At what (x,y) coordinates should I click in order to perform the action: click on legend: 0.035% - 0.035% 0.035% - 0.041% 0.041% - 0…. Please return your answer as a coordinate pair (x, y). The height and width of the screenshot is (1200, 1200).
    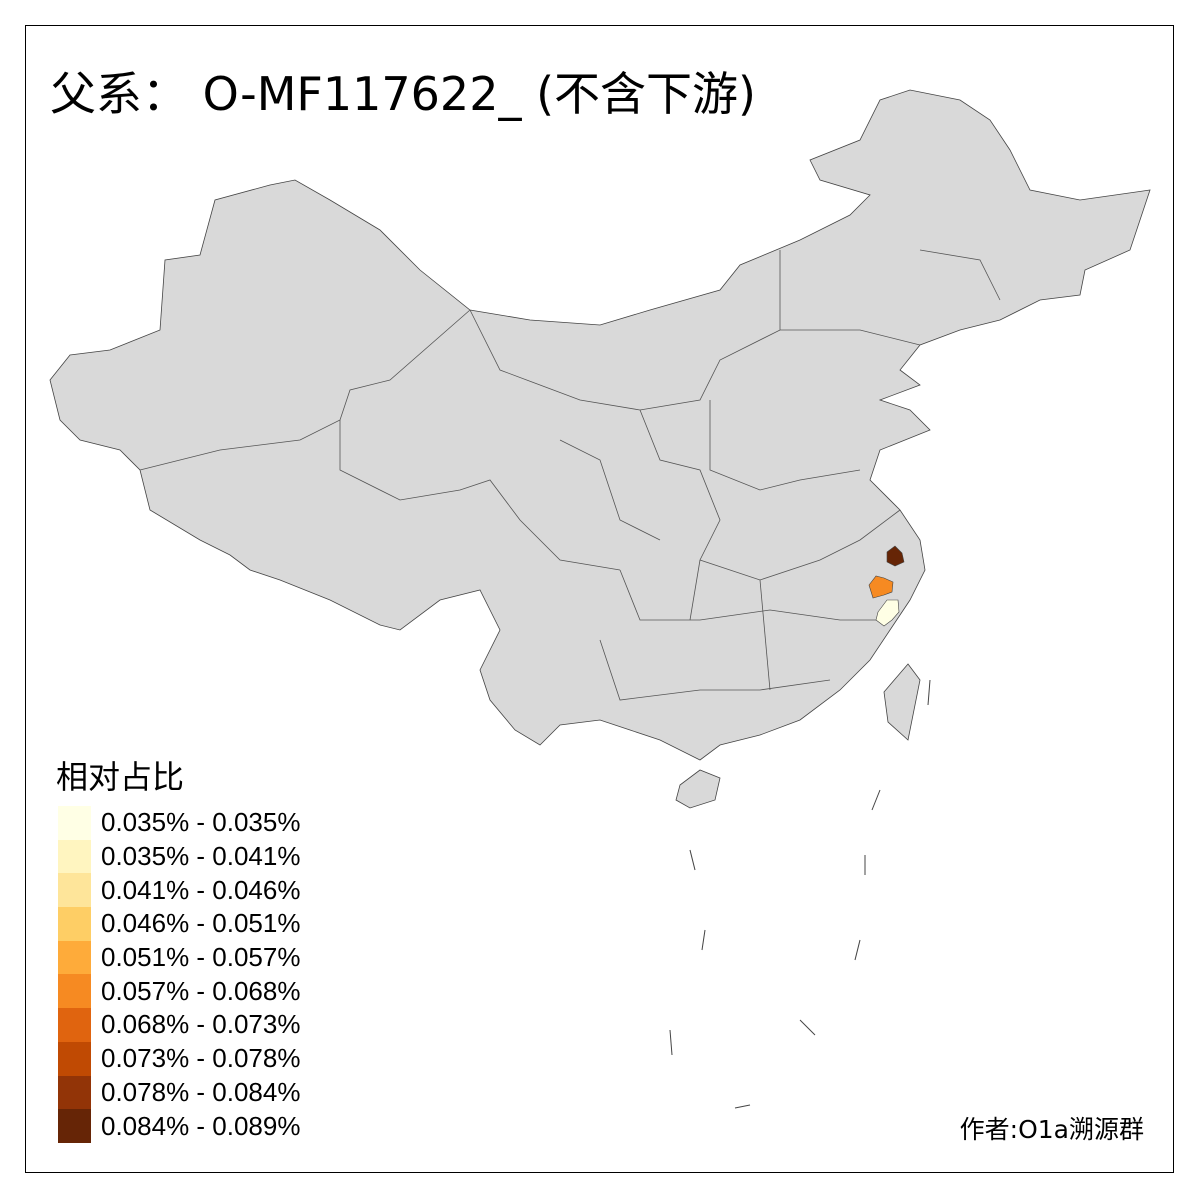
    Looking at the image, I should click on (179, 974).